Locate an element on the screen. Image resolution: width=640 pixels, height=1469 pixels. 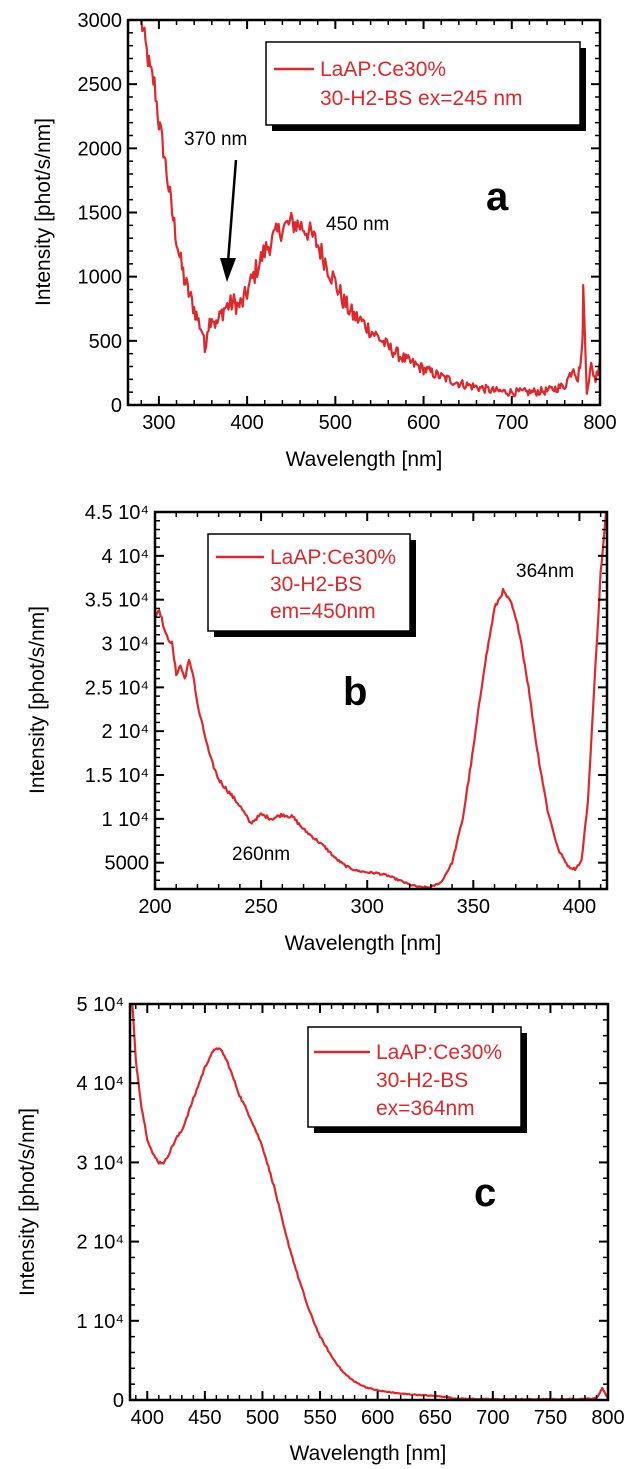
panel-c-xlabel: Wavelength [nm] is located at coordinates (368, 1453).